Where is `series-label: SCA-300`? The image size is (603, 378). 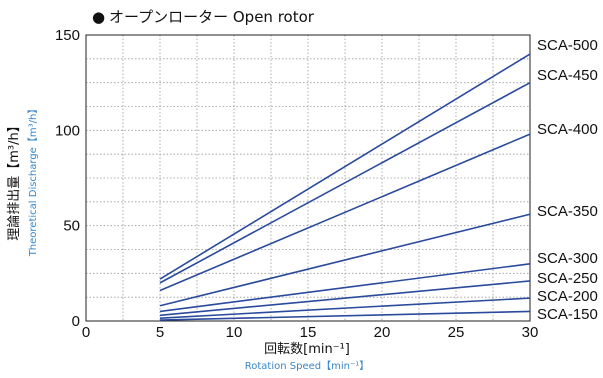
series-label: SCA-300 is located at coordinates (567, 258).